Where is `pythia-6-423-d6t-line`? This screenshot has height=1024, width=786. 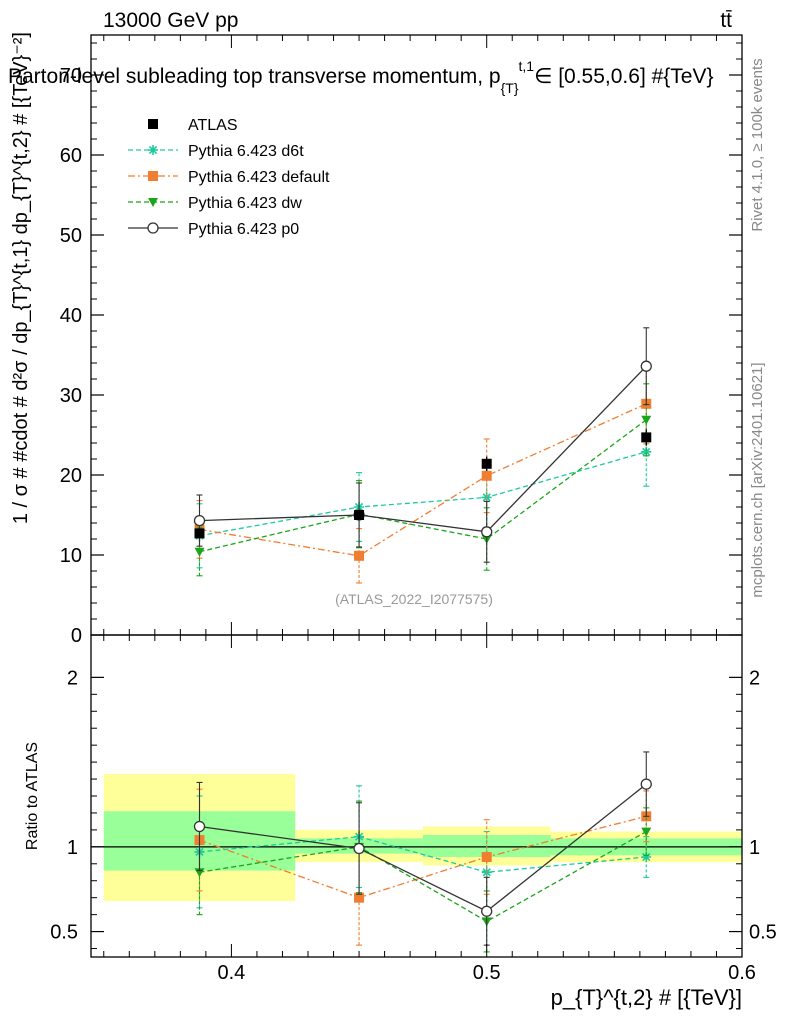 pythia-6-423-d6t-line is located at coordinates (423, 494).